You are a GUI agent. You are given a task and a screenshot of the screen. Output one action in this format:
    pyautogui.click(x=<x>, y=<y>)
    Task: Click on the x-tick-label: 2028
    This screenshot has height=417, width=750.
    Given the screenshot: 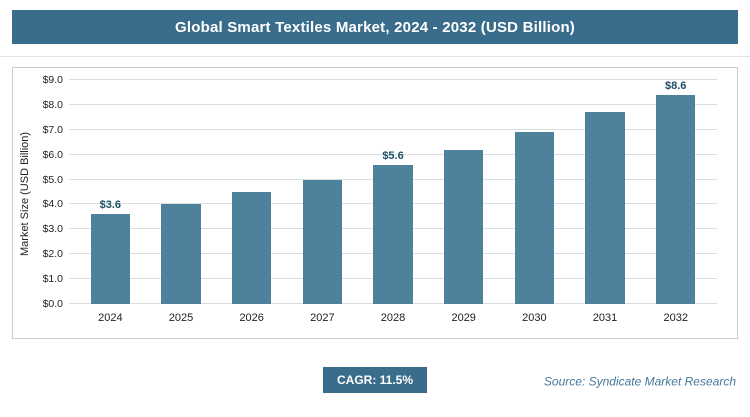 What is the action you would take?
    pyautogui.click(x=393, y=318)
    